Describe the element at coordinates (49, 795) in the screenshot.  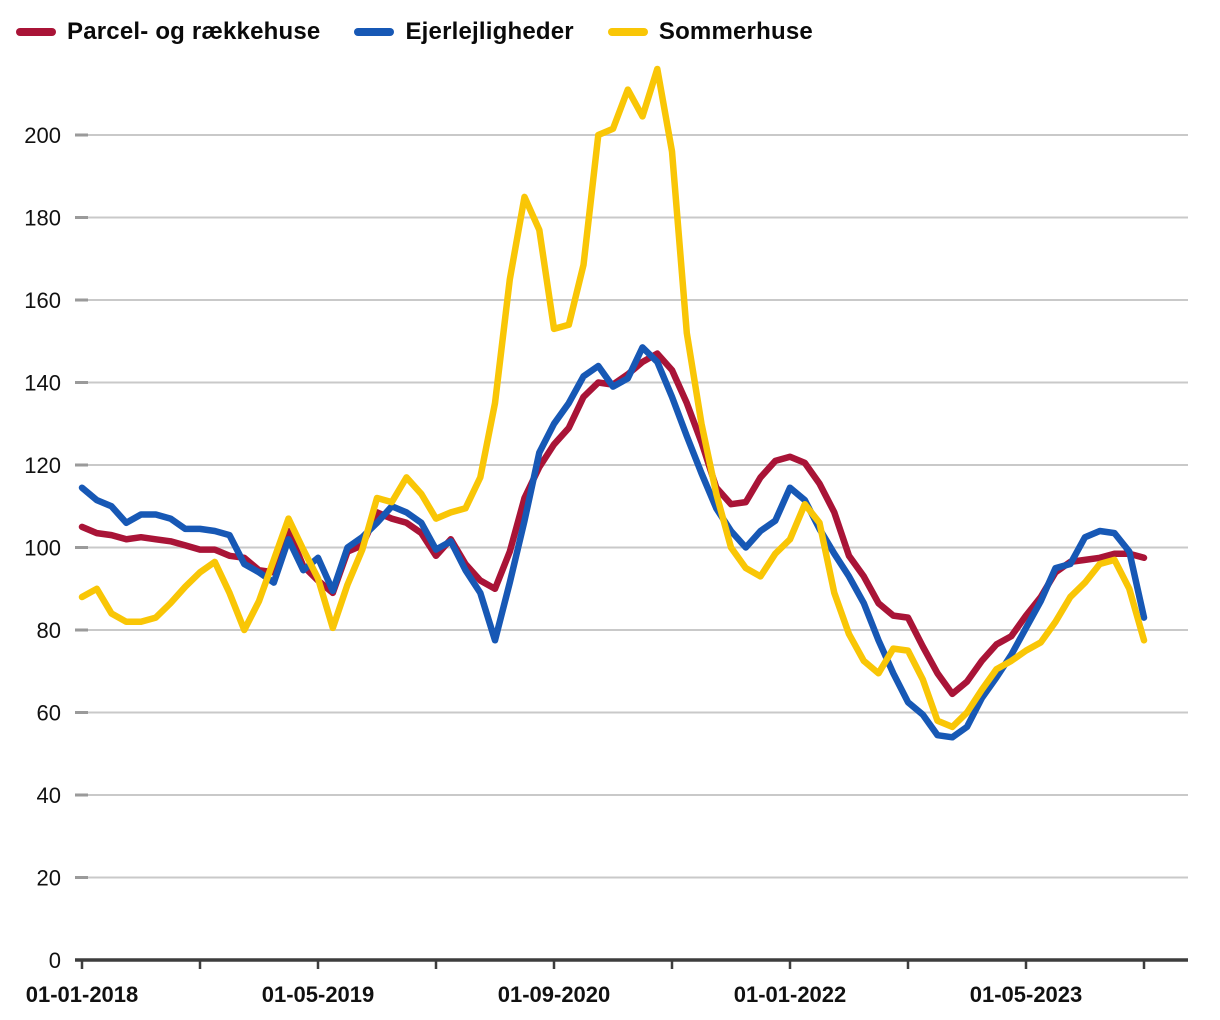
I see `y-axis-tick-label: 40` at that location.